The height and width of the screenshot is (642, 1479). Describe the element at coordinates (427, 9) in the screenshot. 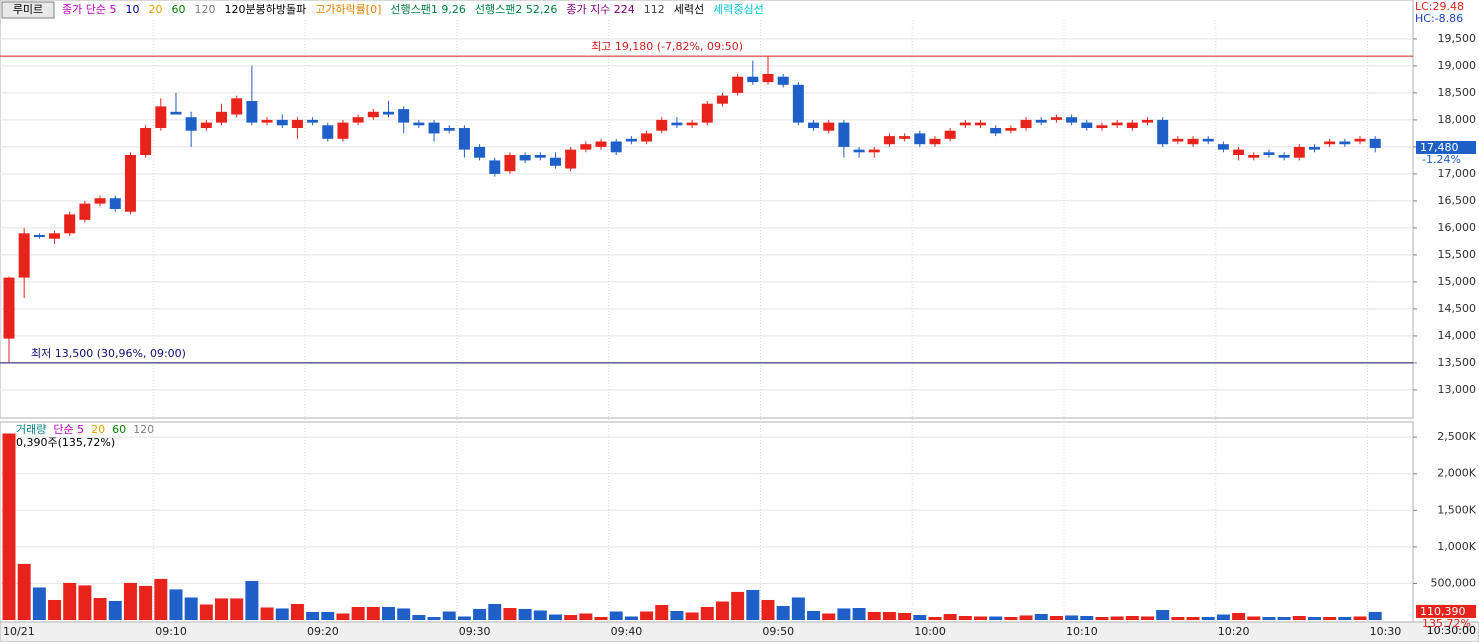

I see `legend-item: 선행스팬1 9,26` at that location.